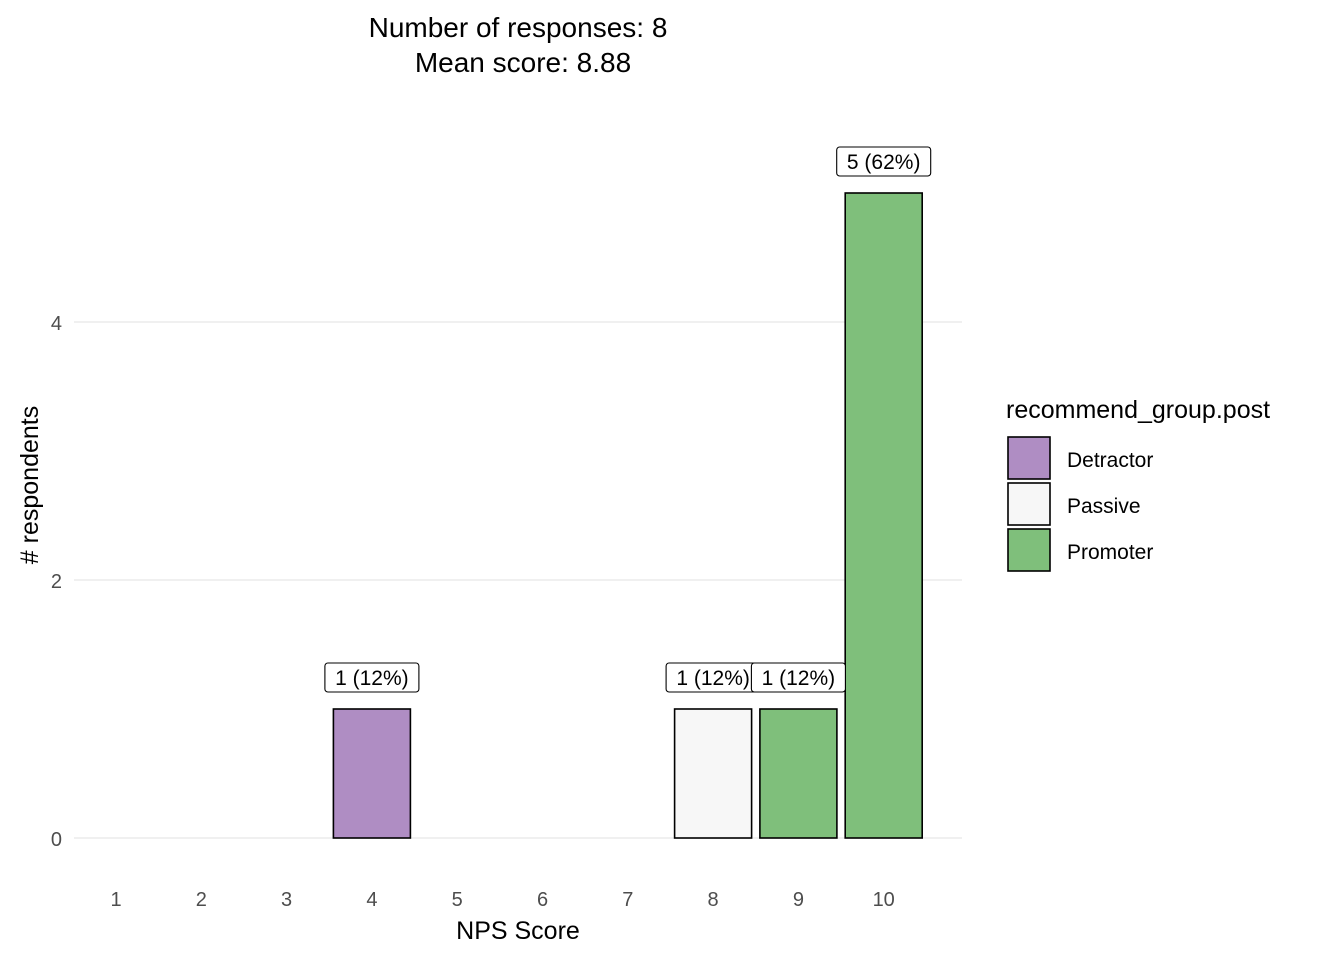 This screenshot has height=960, width=1344. I want to click on legend-swatch-promoter, so click(1029, 550).